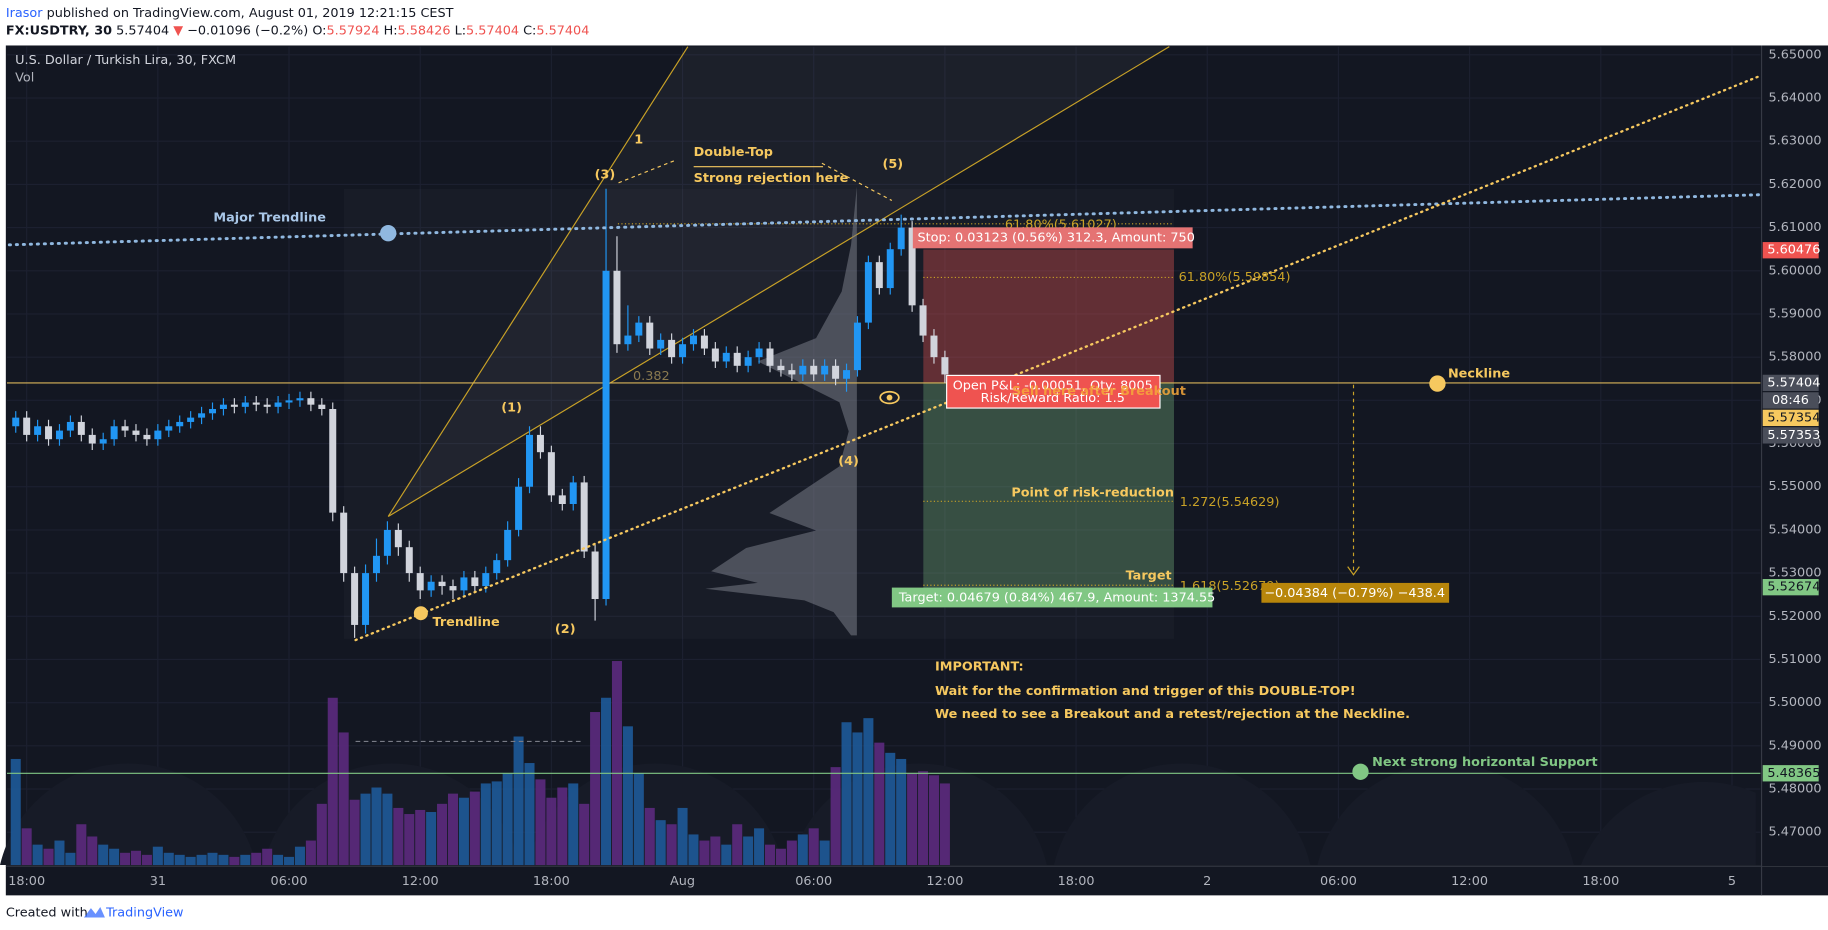 The height and width of the screenshot is (930, 1828). Describe the element at coordinates (480, 763) in the screenshot. I see `volume-bars` at that location.